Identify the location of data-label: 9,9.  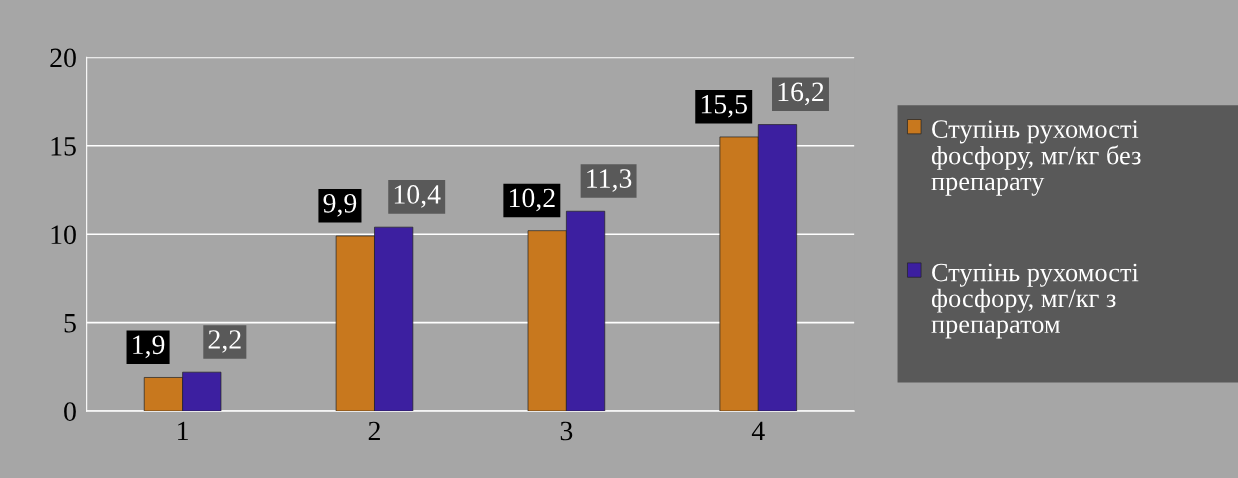
(340, 205).